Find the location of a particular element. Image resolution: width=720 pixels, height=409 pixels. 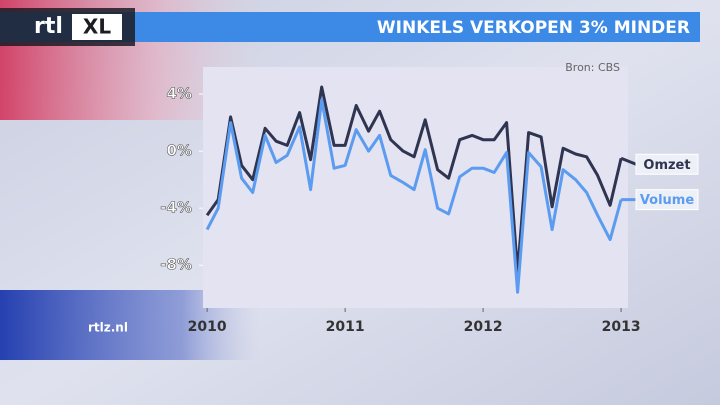

y-tick-label: 0% is located at coordinates (179, 151).